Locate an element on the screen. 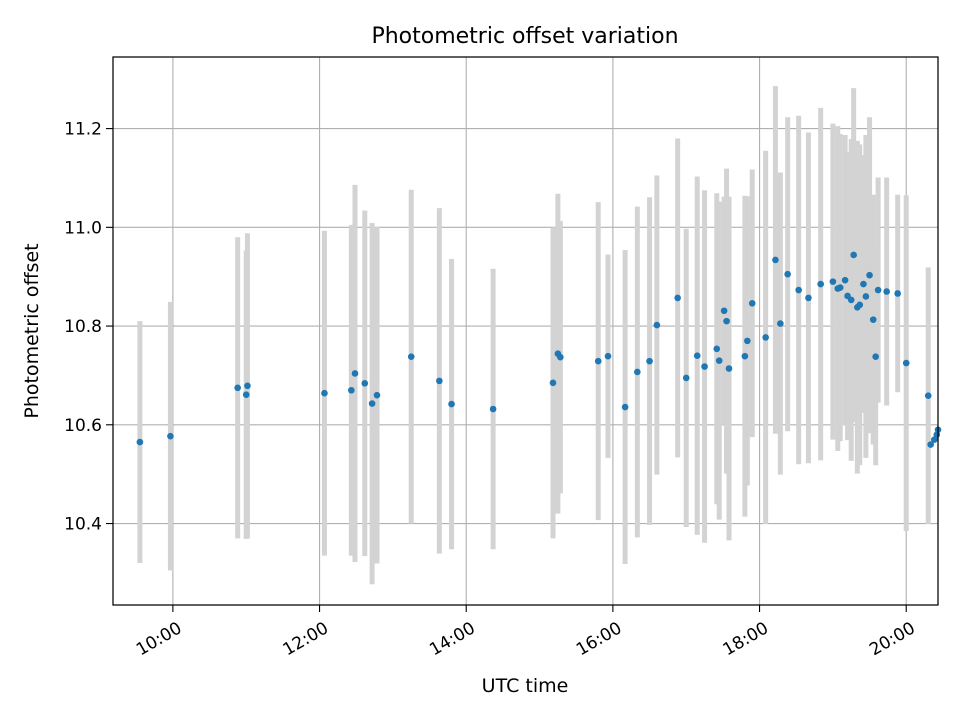 The height and width of the screenshot is (720, 960). y-tick-label-1: 10.6 is located at coordinates (83, 426).